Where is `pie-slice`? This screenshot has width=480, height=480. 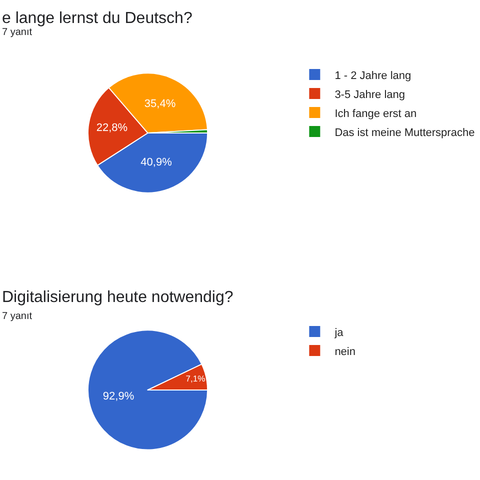
pie-slice is located at coordinates (148, 390).